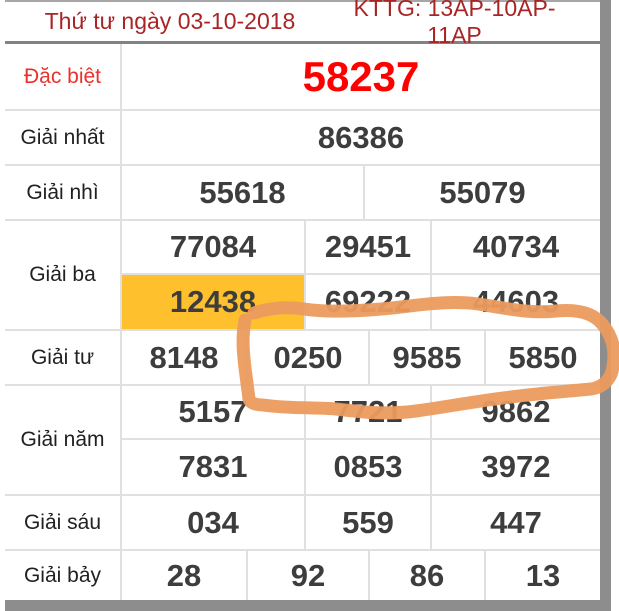 Image resolution: width=619 pixels, height=611 pixels. What do you see at coordinates (185, 357) in the screenshot?
I see `prize-value: 8148` at bounding box center [185, 357].